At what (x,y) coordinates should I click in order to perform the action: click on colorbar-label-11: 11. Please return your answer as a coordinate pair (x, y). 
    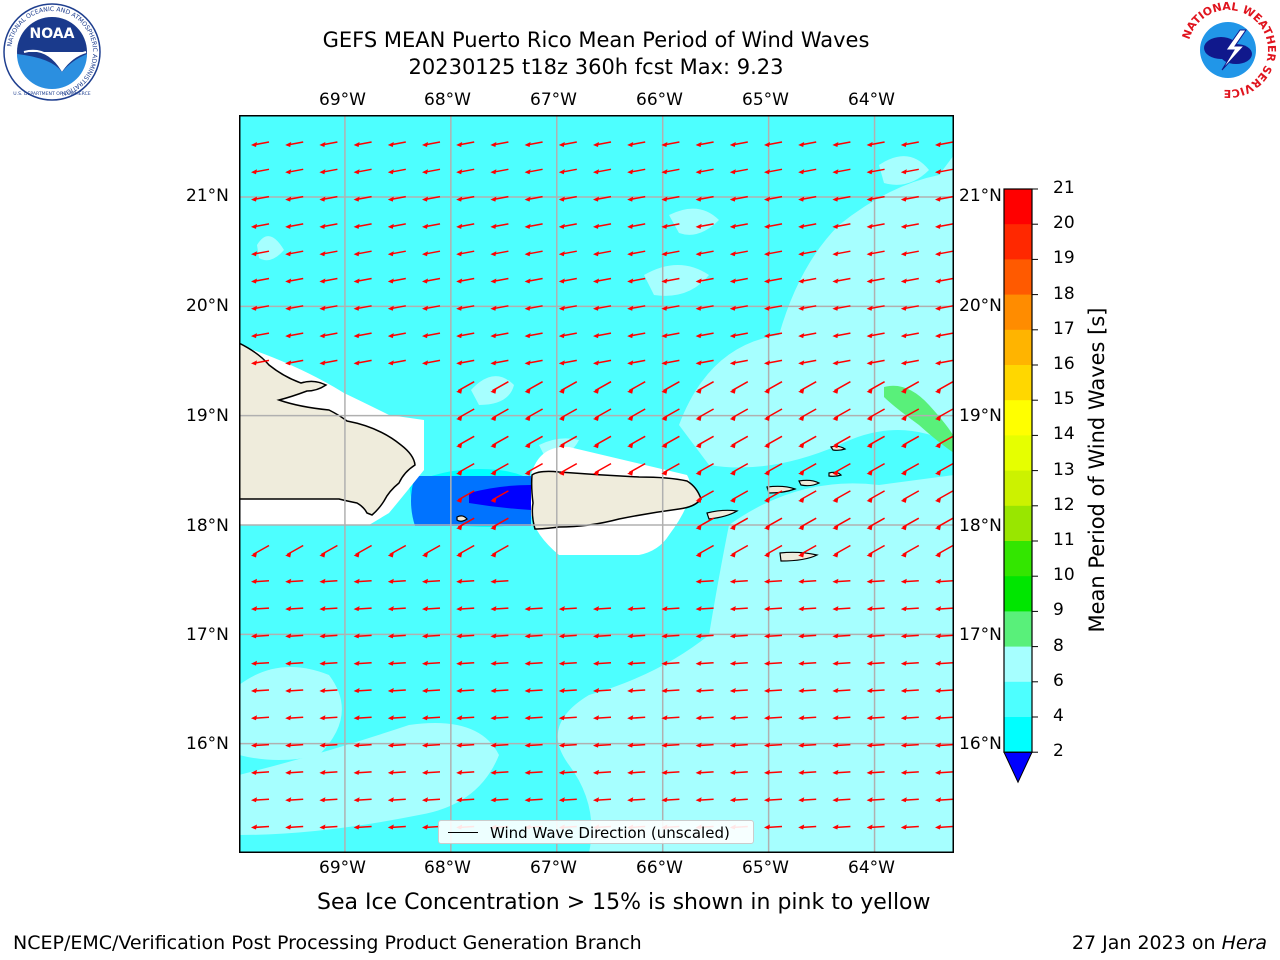
    Looking at the image, I should click on (1064, 540).